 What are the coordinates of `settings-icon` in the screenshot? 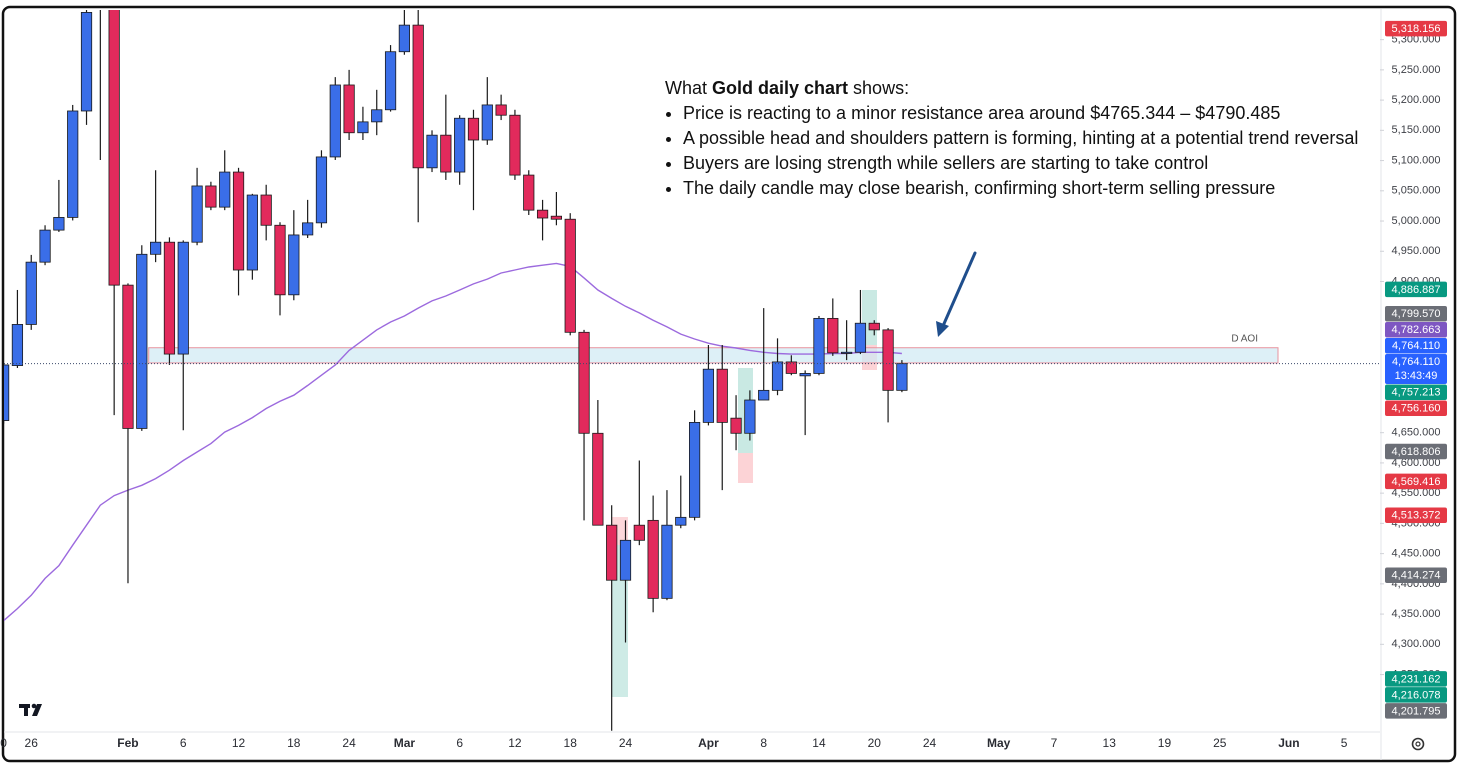 It's located at (1418, 744).